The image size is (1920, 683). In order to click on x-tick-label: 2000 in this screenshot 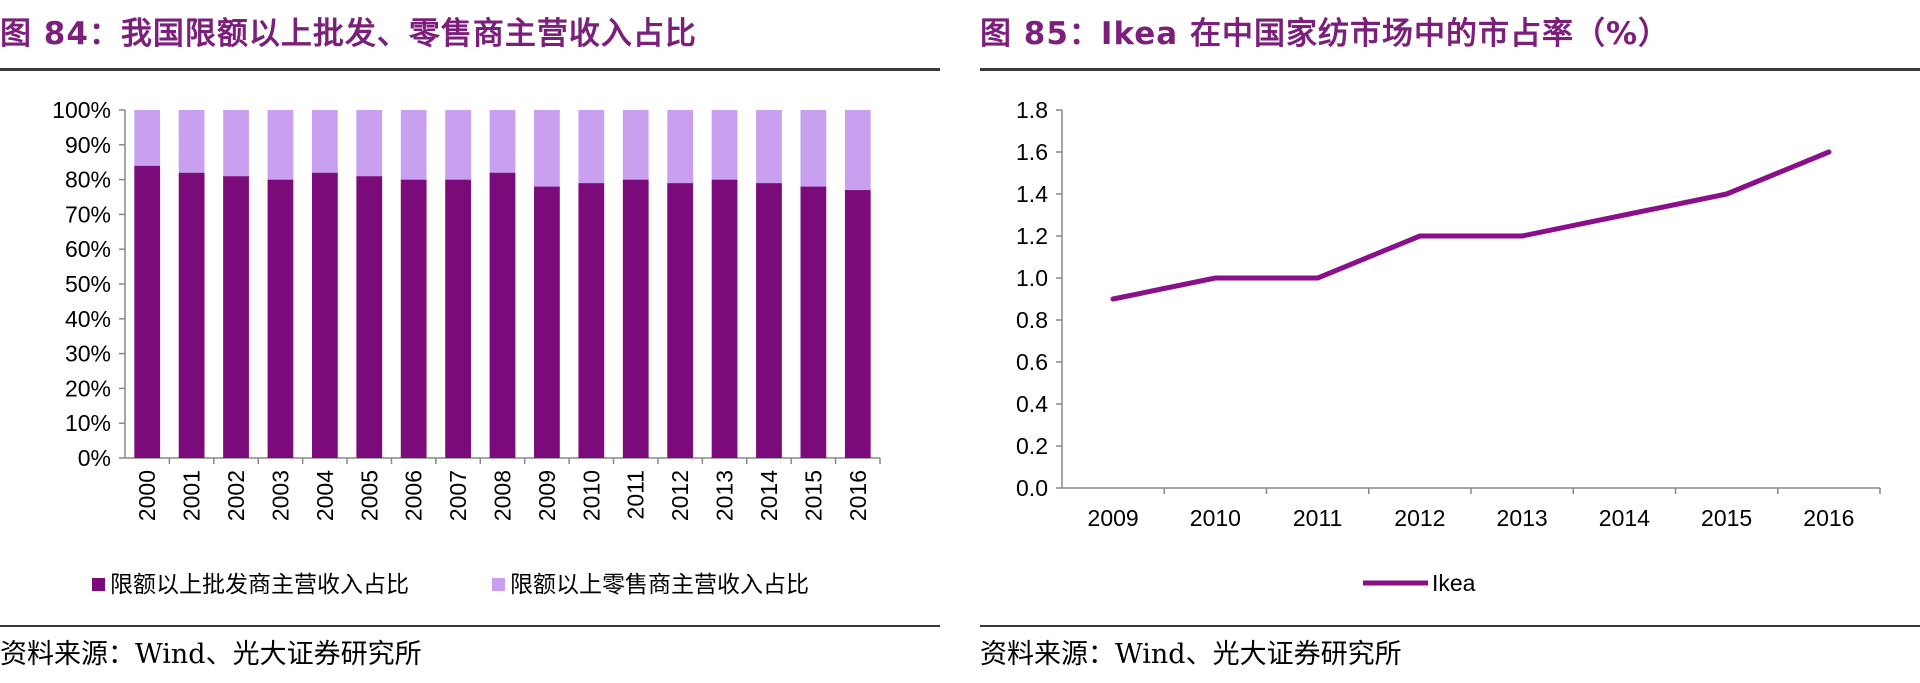, I will do `click(147, 495)`.